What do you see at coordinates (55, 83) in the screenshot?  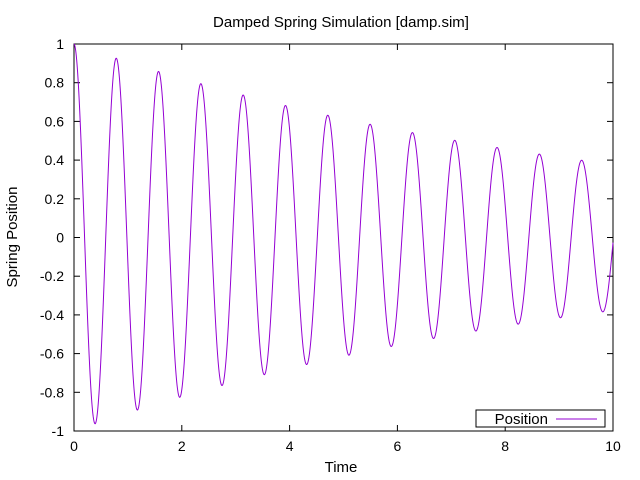 I see `y-tick-label: 0.8` at bounding box center [55, 83].